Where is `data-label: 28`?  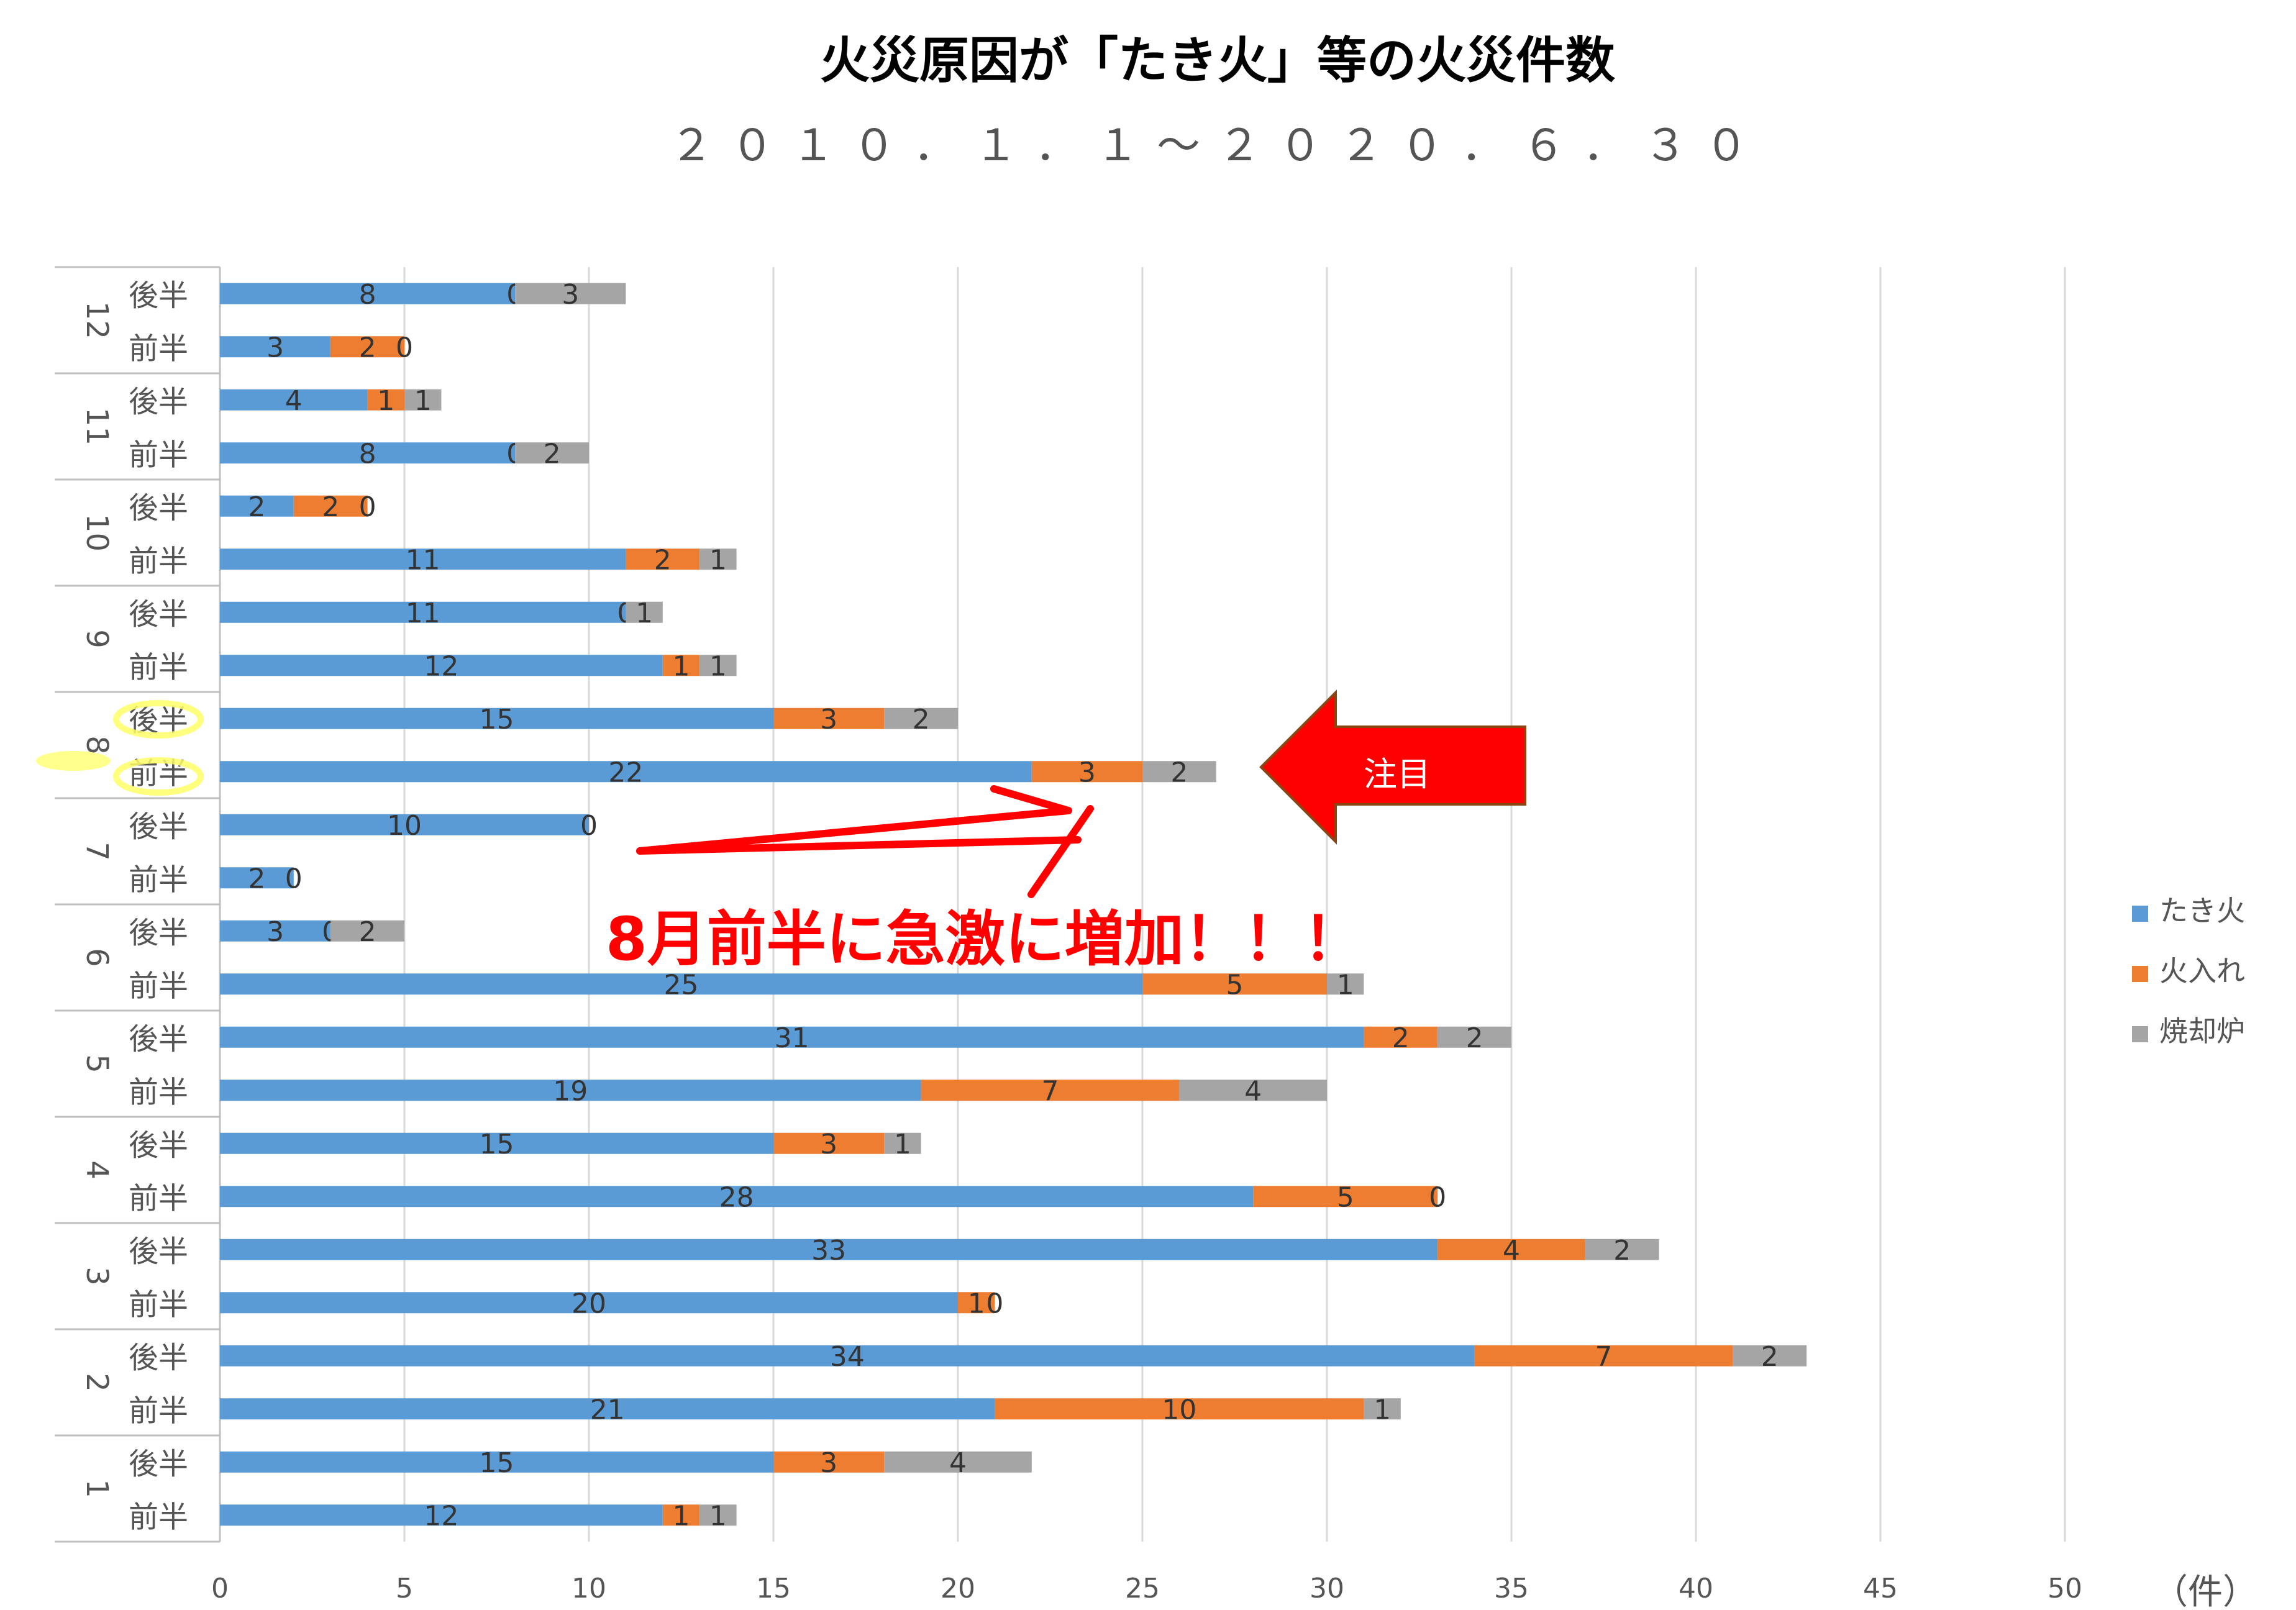 data-label: 28 is located at coordinates (737, 1197).